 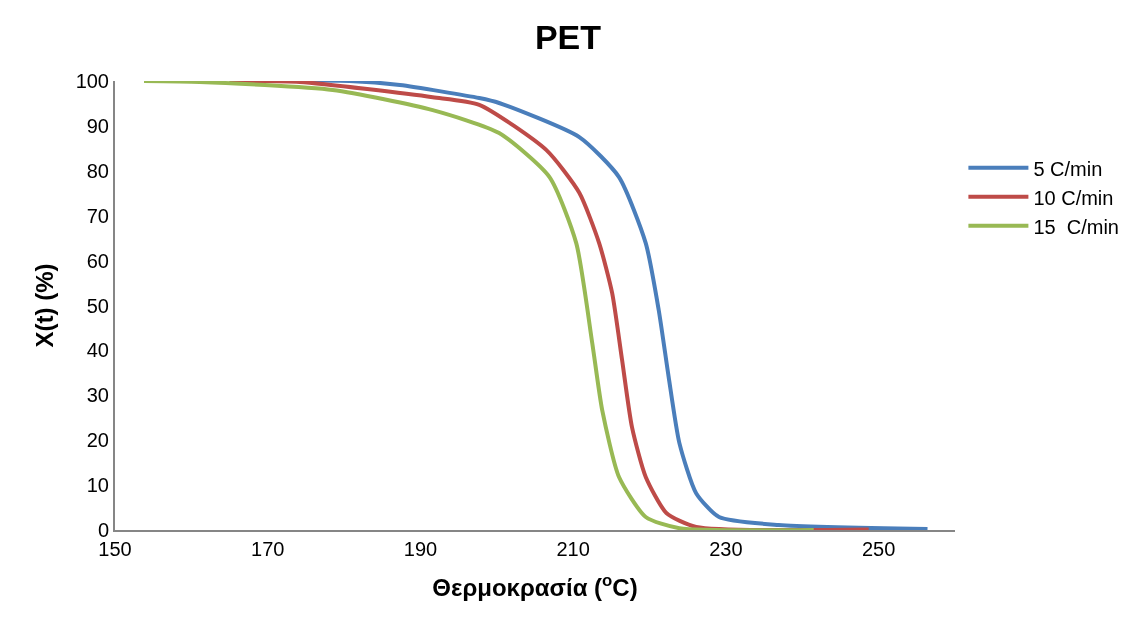 I want to click on y-tick-label: 10, so click(x=97, y=485).